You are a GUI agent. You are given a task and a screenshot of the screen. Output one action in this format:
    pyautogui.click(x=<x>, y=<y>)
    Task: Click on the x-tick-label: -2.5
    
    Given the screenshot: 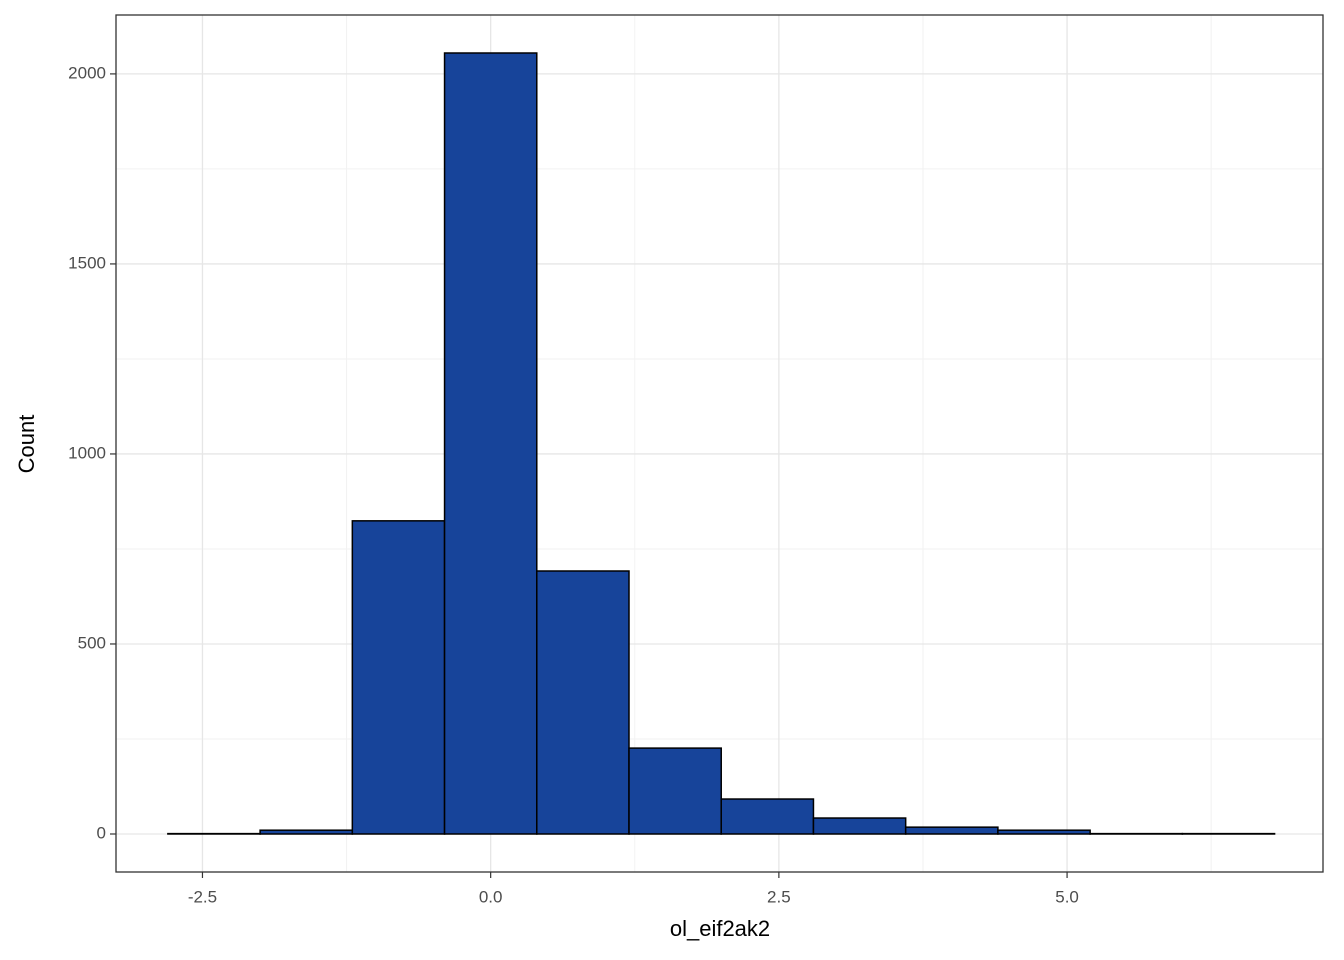 What is the action you would take?
    pyautogui.click(x=202, y=896)
    